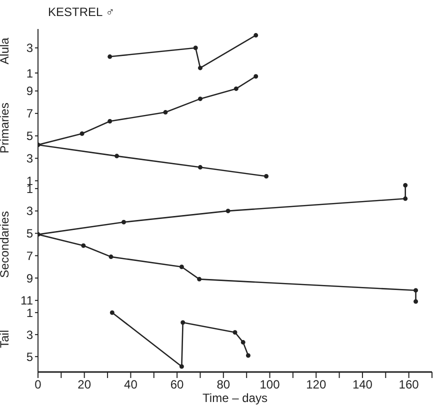 This screenshot has width=434, height=412. I want to click on x-axis-title: Time – days, so click(235, 398).